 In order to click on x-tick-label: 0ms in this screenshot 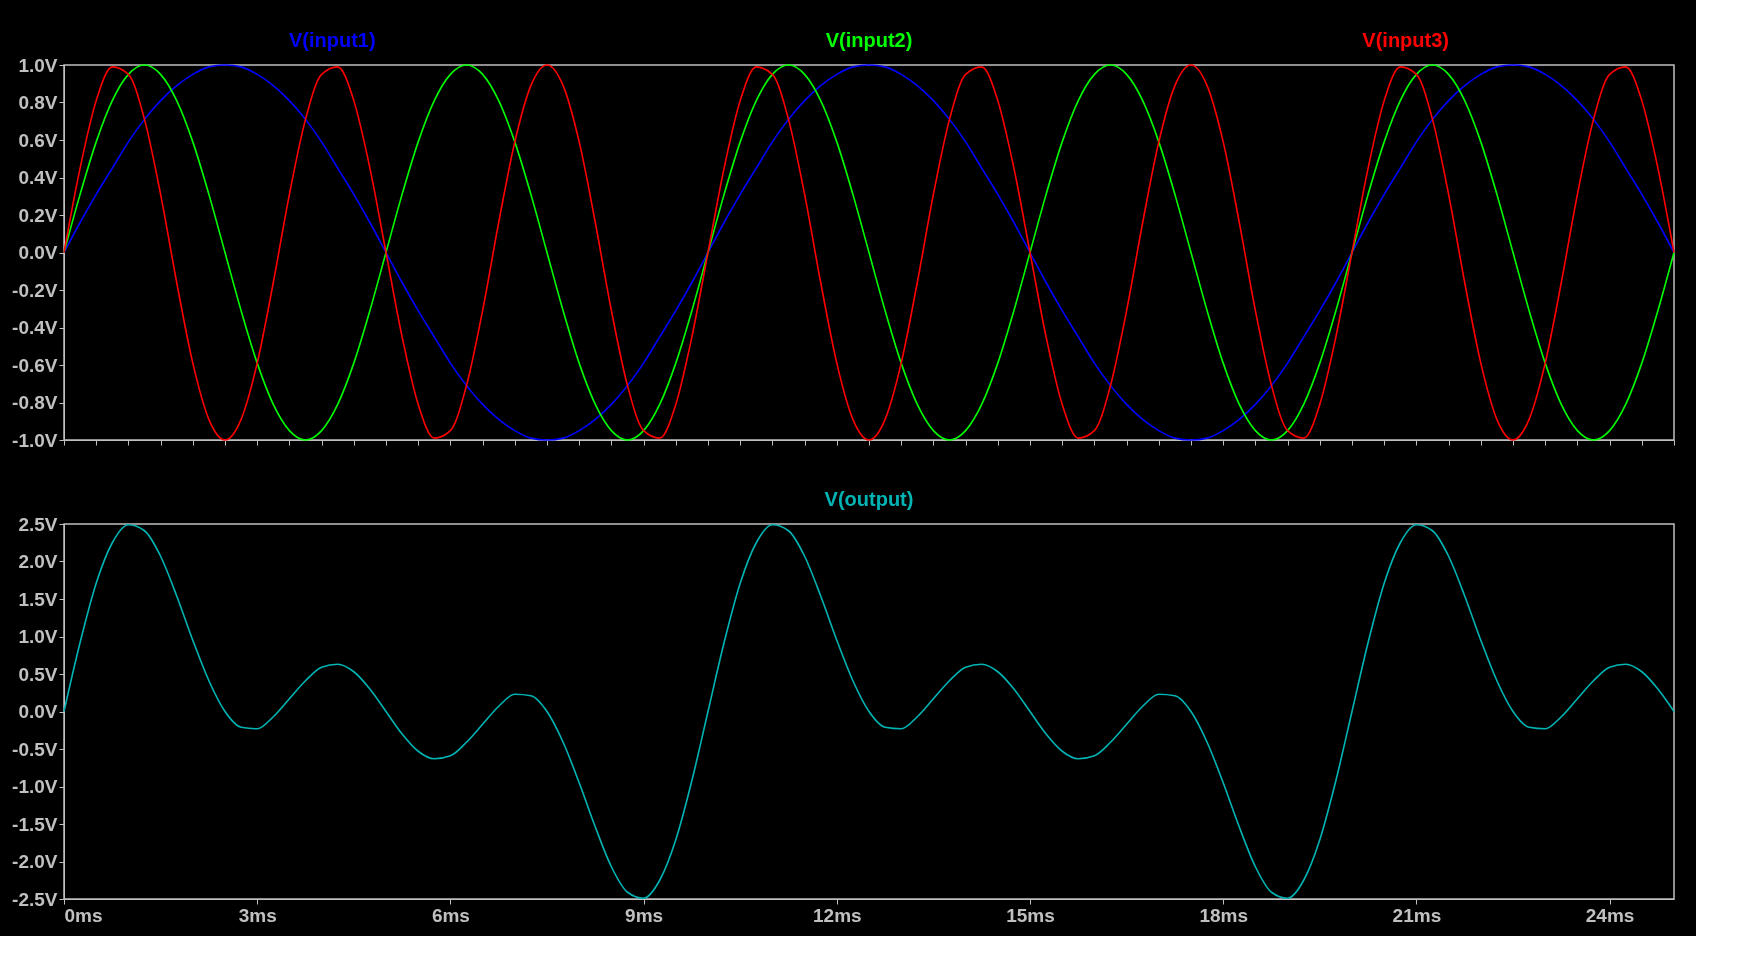, I will do `click(83, 915)`.